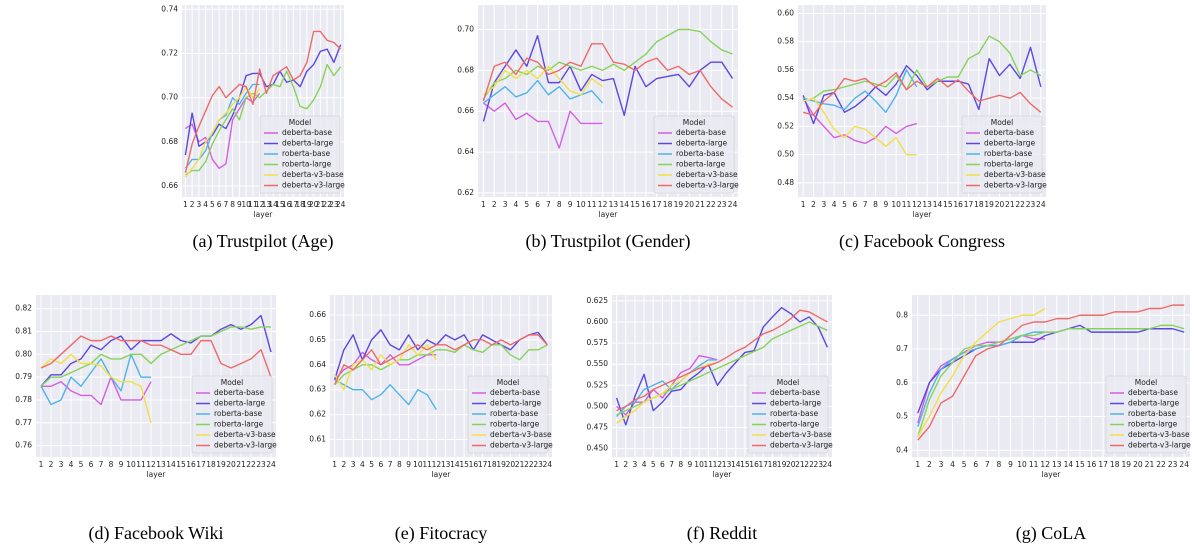 The image size is (1195, 552). What do you see at coordinates (657, 204) in the screenshot?
I see `x-tick-label: 17` at bounding box center [657, 204].